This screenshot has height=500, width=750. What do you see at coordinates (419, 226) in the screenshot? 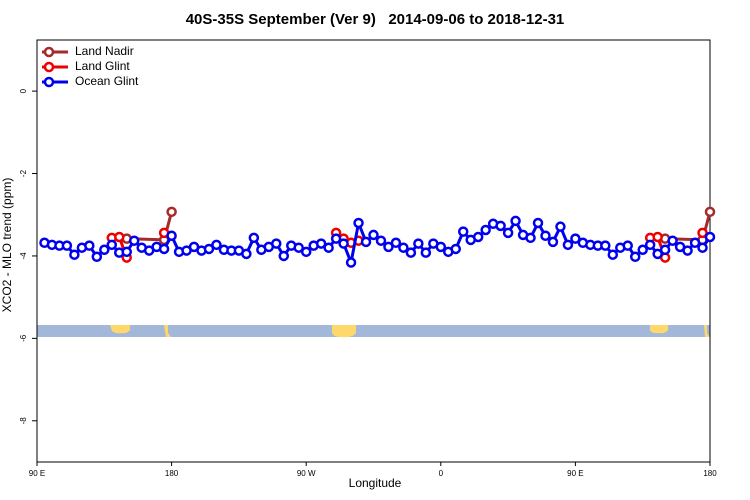
I see `series-line` at bounding box center [419, 226].